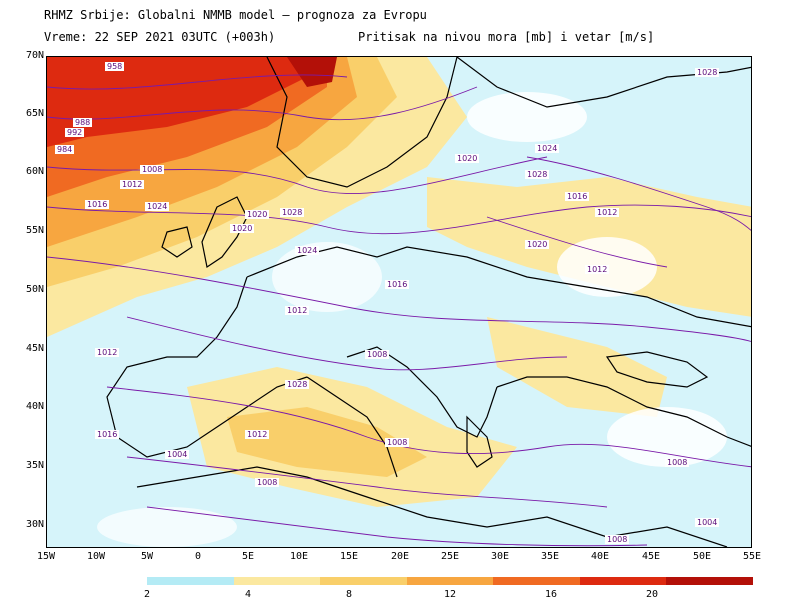 This screenshot has height=600, width=800. What do you see at coordinates (147, 556) in the screenshot?
I see `lon-label-5w: 5W` at bounding box center [147, 556].